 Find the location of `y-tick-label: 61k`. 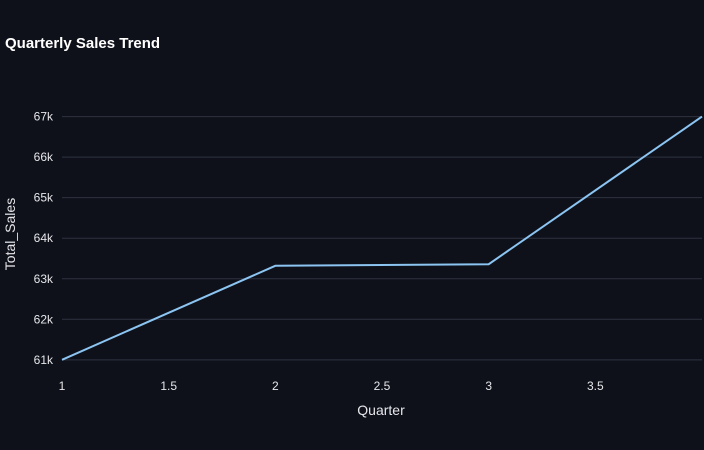

y-tick-label: 61k is located at coordinates (44, 360).